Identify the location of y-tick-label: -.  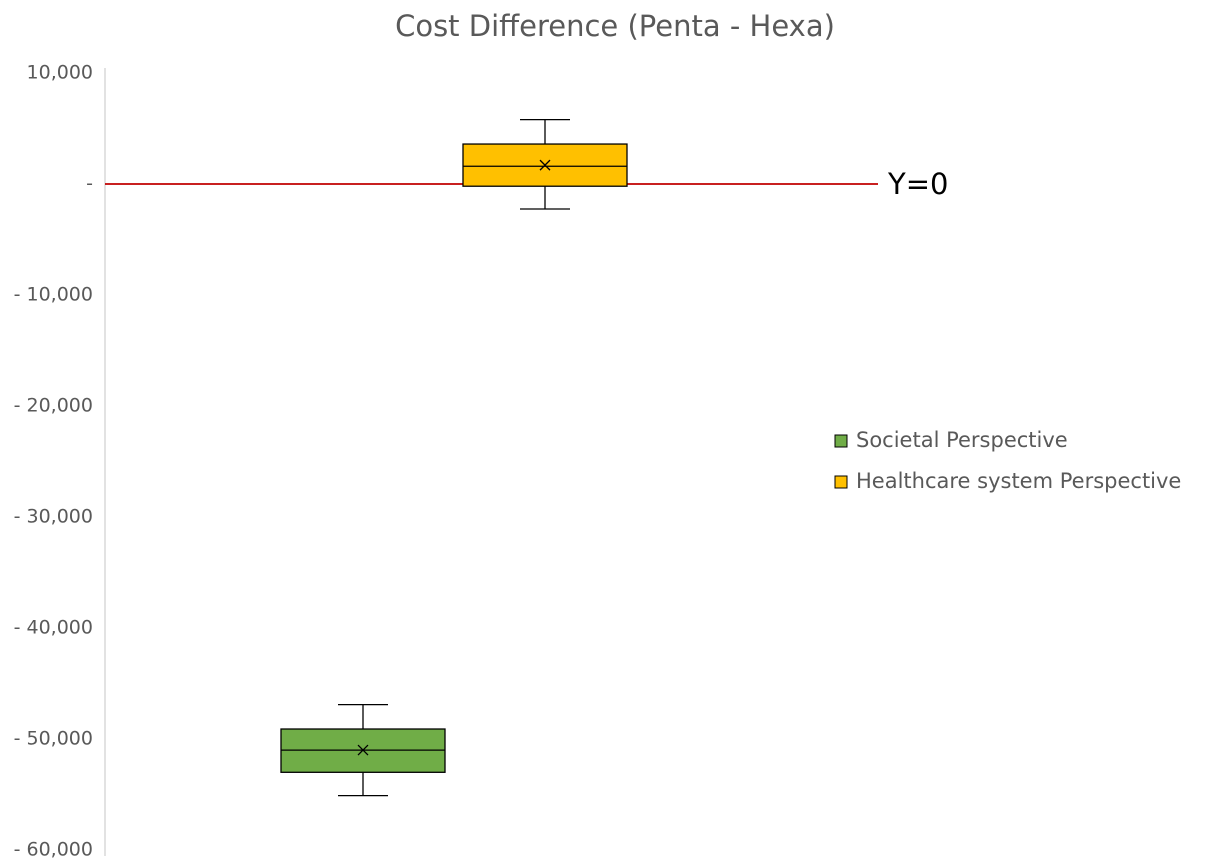
(89, 184).